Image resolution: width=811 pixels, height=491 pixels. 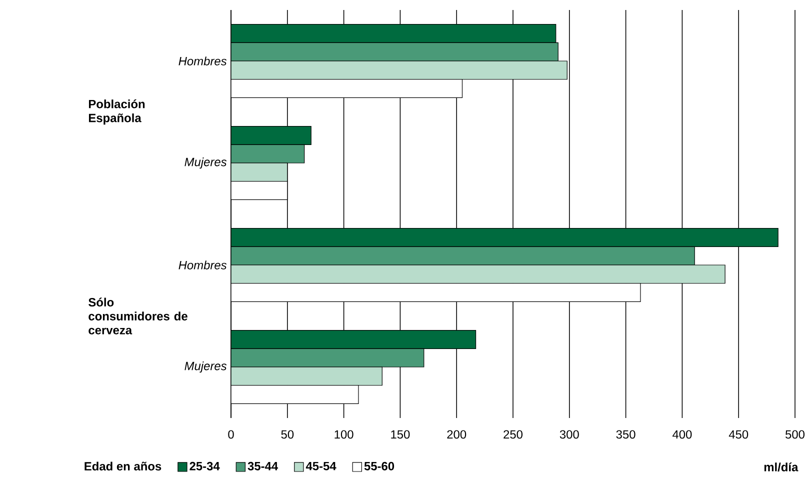 What do you see at coordinates (626, 434) in the screenshot?
I see `x-tick-label: 350` at bounding box center [626, 434].